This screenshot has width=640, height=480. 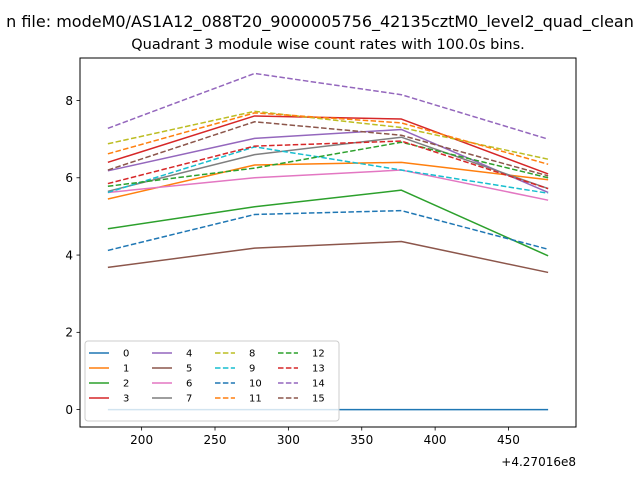 I want to click on legend-label-2: 2, so click(x=126, y=384).